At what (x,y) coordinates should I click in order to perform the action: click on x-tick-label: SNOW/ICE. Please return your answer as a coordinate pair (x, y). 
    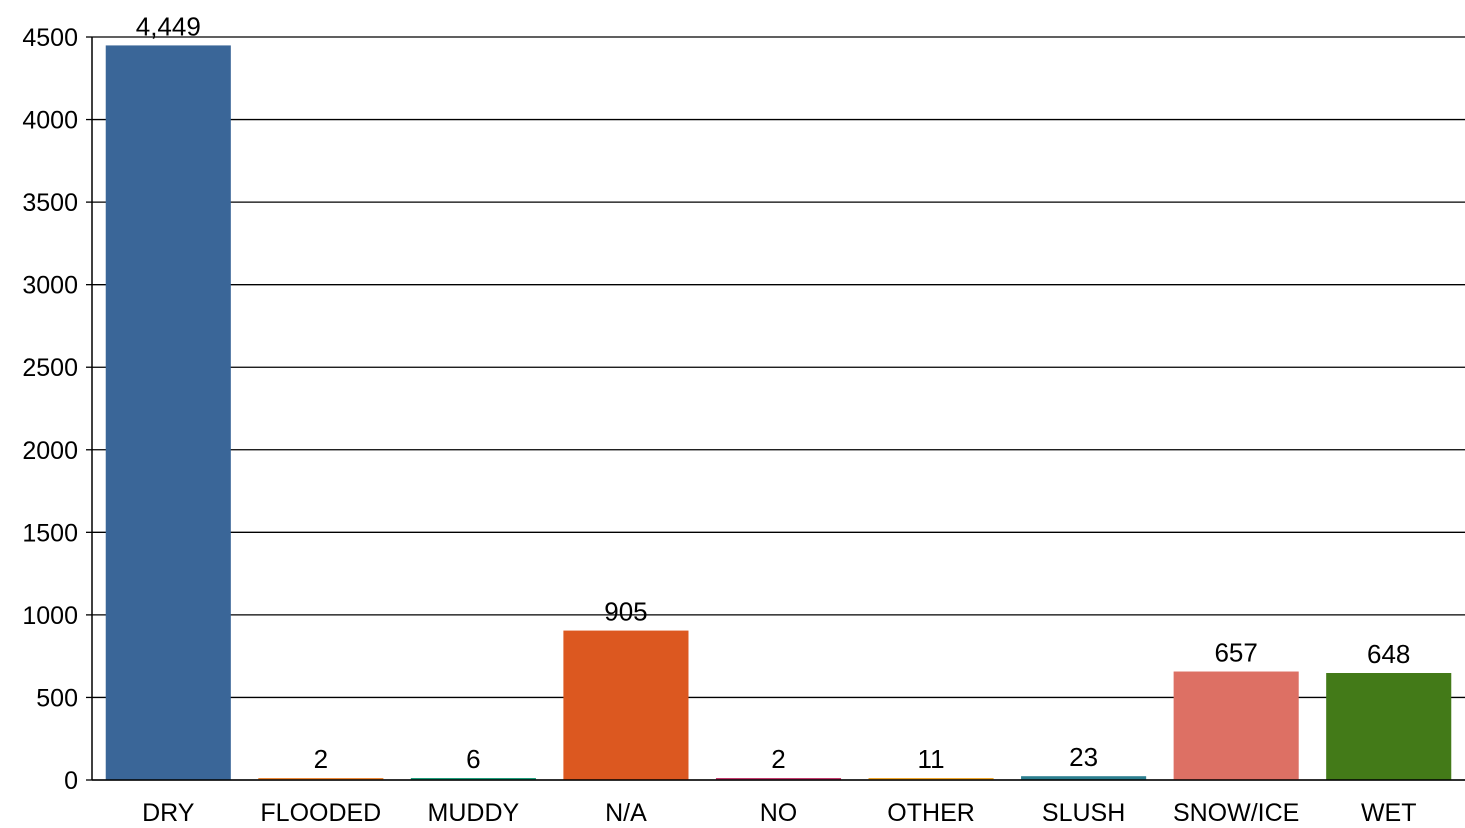
    Looking at the image, I should click on (1236, 813).